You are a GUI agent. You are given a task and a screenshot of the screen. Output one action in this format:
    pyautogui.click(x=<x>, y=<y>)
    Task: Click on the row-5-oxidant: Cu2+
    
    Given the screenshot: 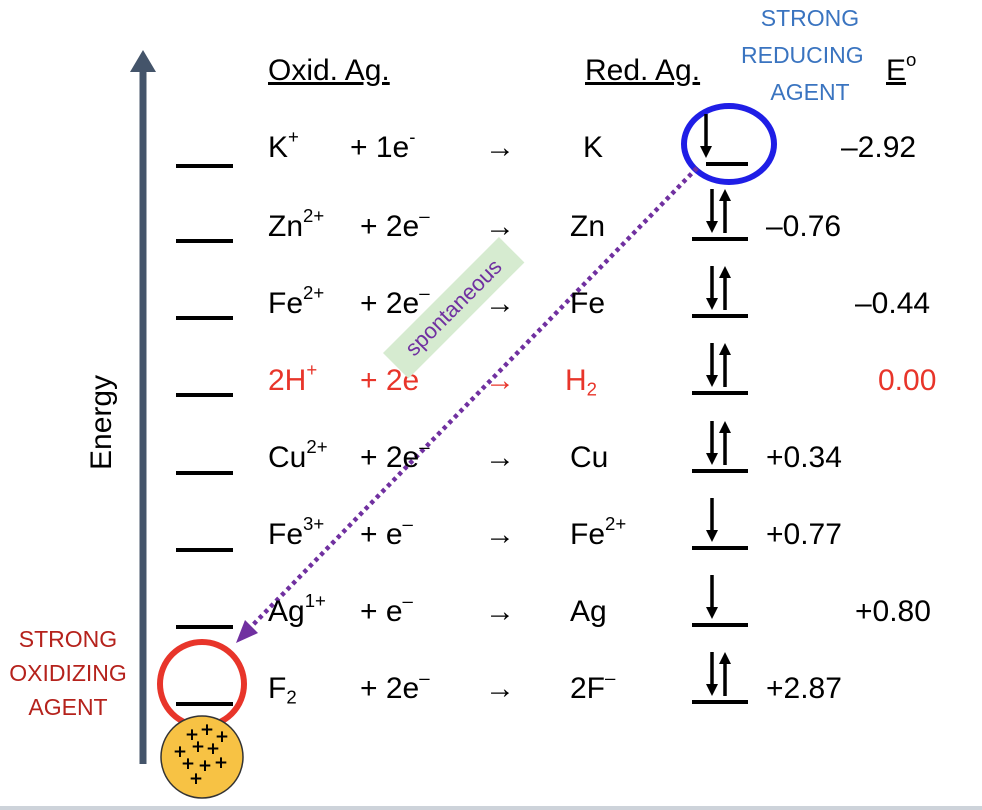 What is the action you would take?
    pyautogui.click(x=298, y=456)
    